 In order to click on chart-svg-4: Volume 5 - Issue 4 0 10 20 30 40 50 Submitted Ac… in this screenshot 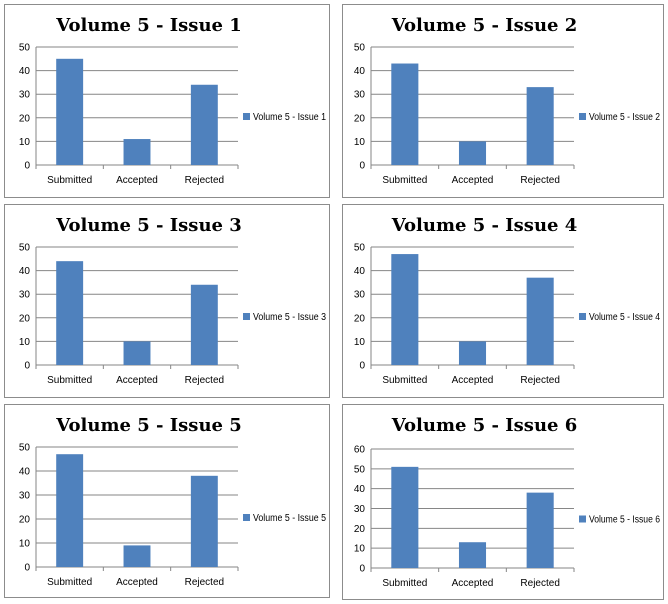, I will do `click(507, 300)`.